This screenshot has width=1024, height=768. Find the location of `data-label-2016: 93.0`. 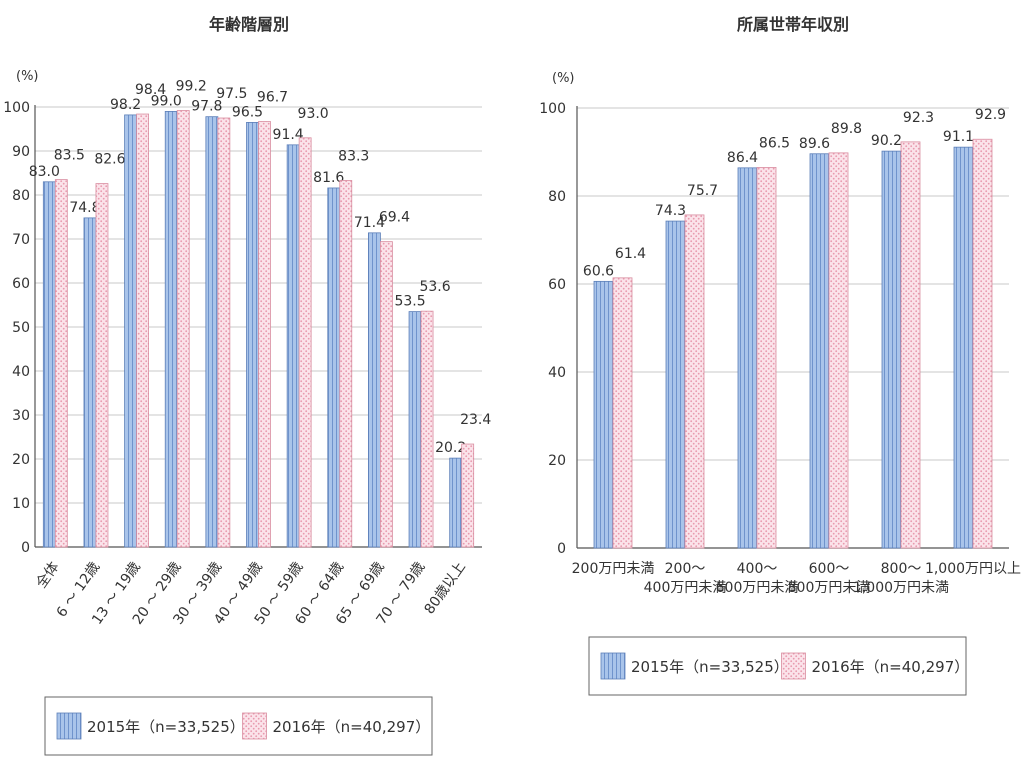

data-label-2016: 93.0 is located at coordinates (313, 114).